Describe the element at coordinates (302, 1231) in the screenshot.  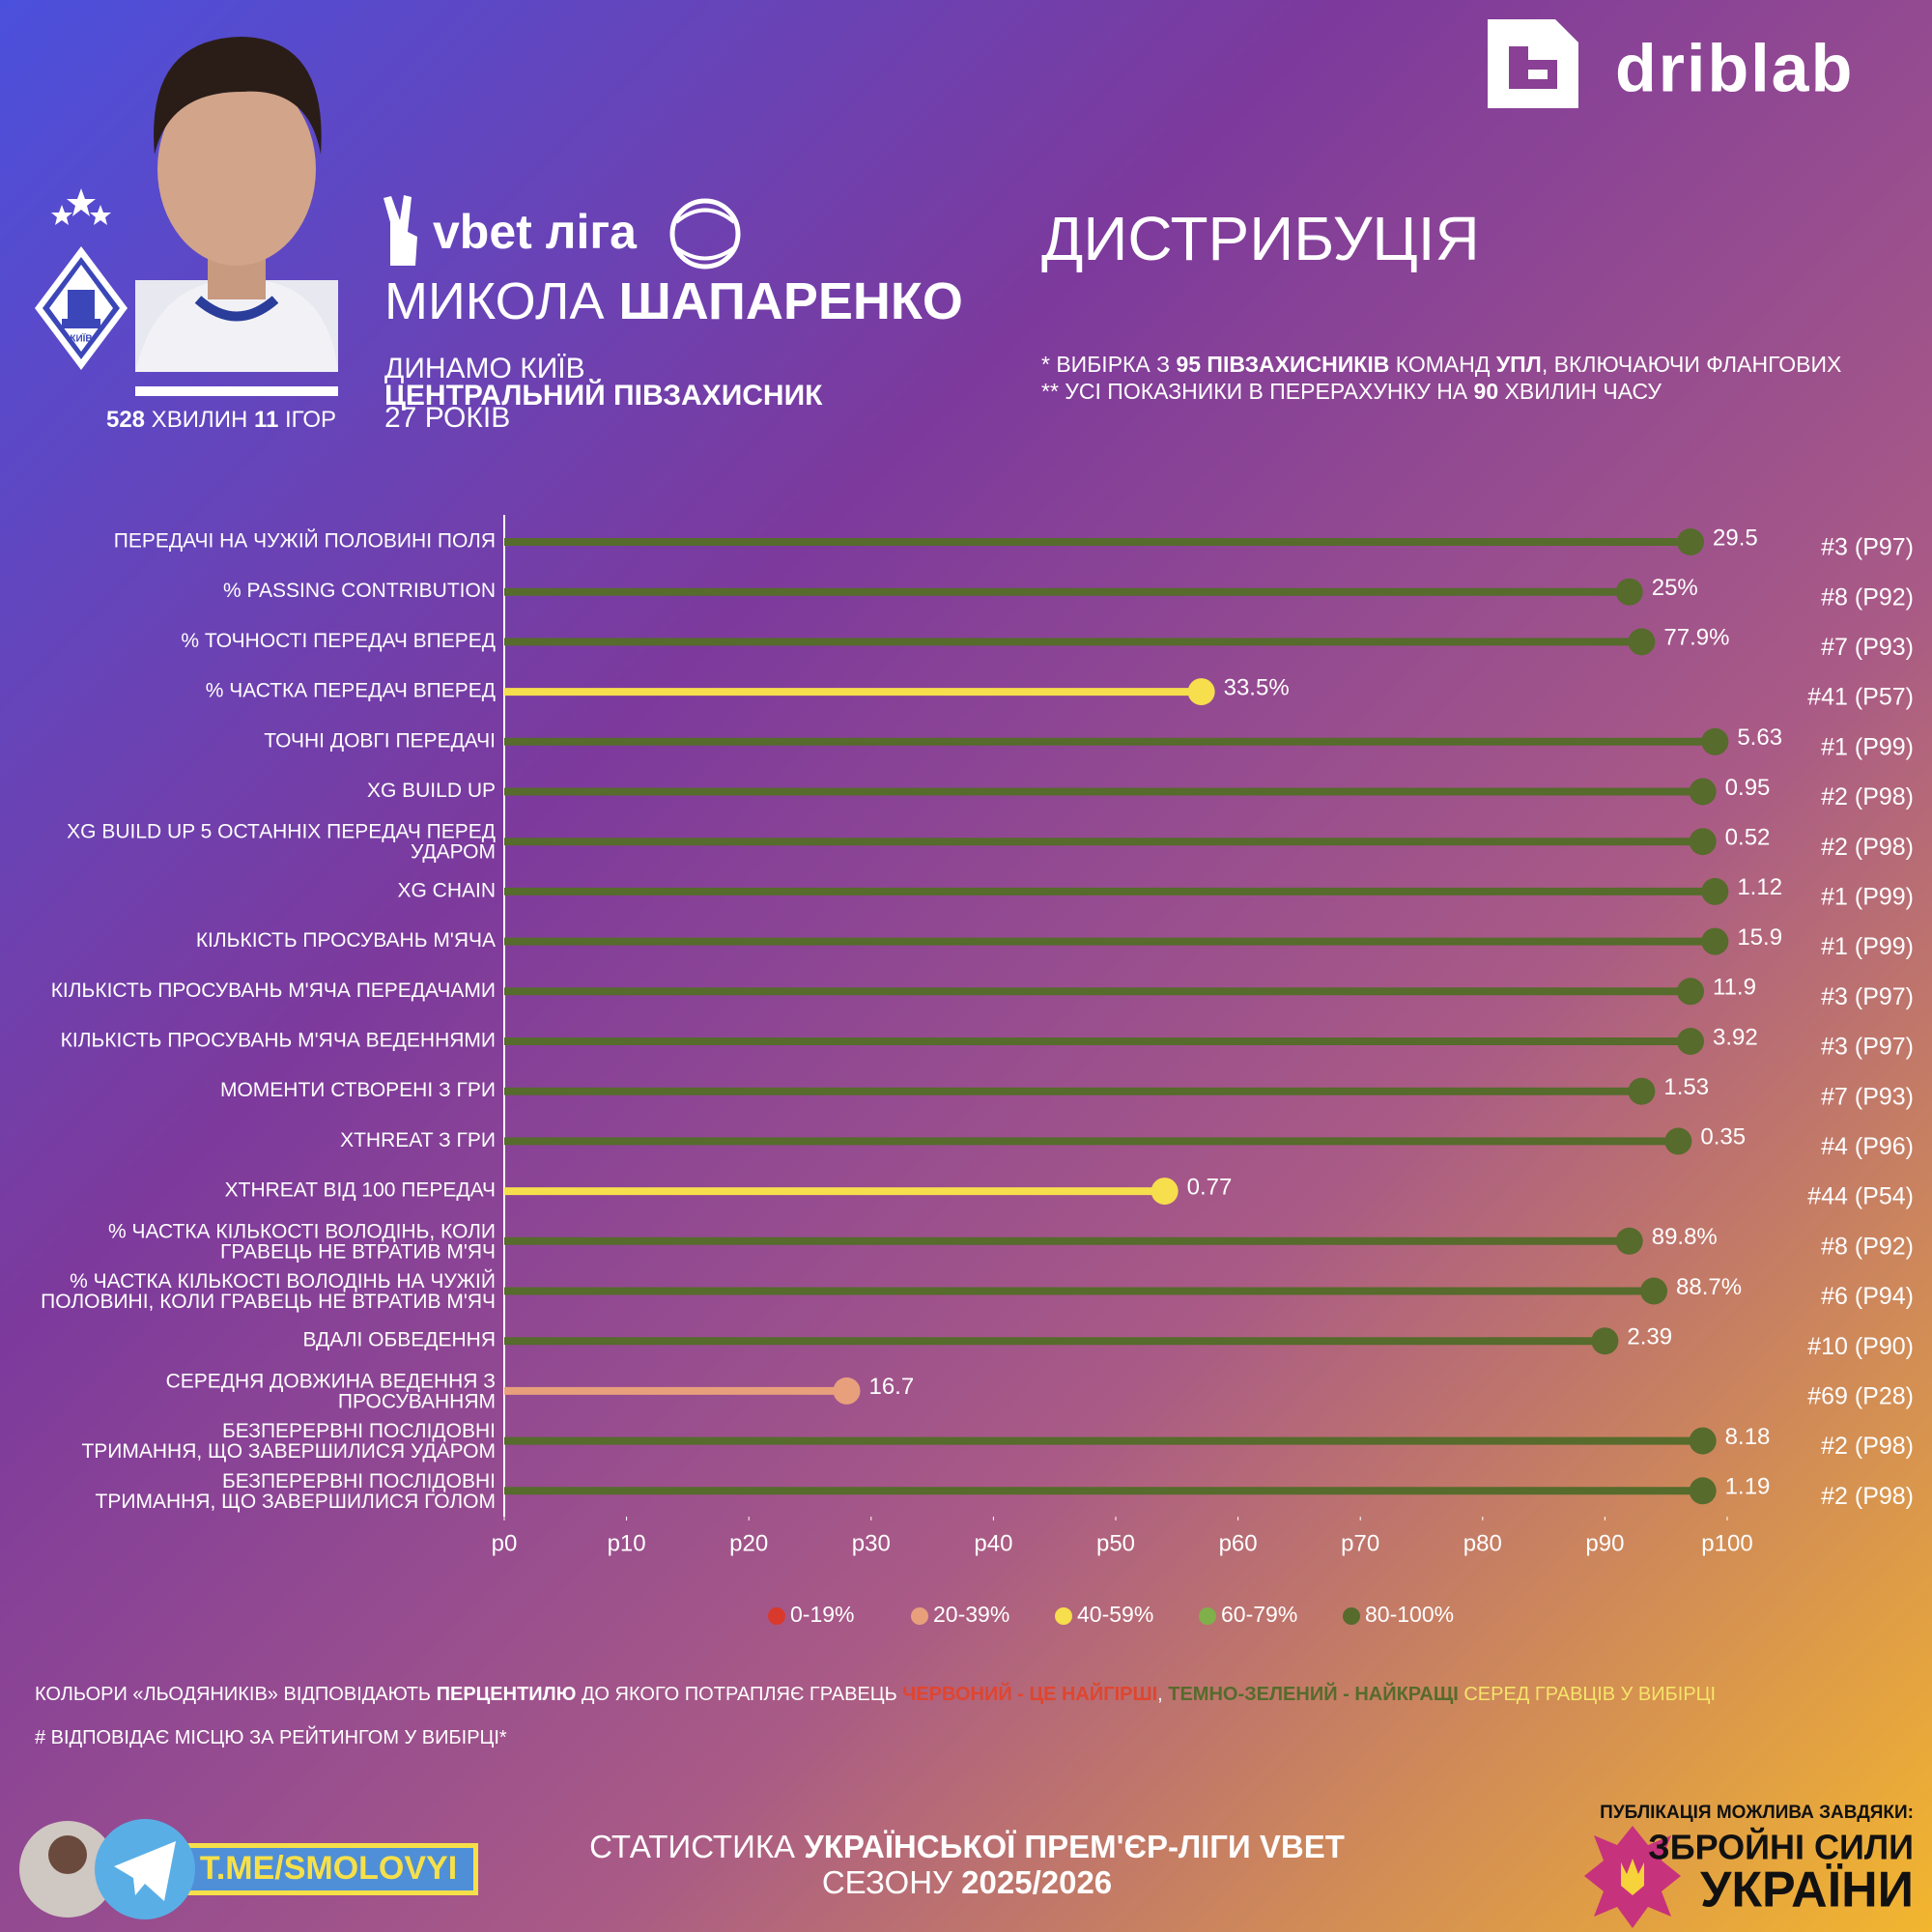
I see `category-label: % ЧАСТКА КІЛЬКОСТІ ВОЛОДІНЬ, КОЛИ` at that location.